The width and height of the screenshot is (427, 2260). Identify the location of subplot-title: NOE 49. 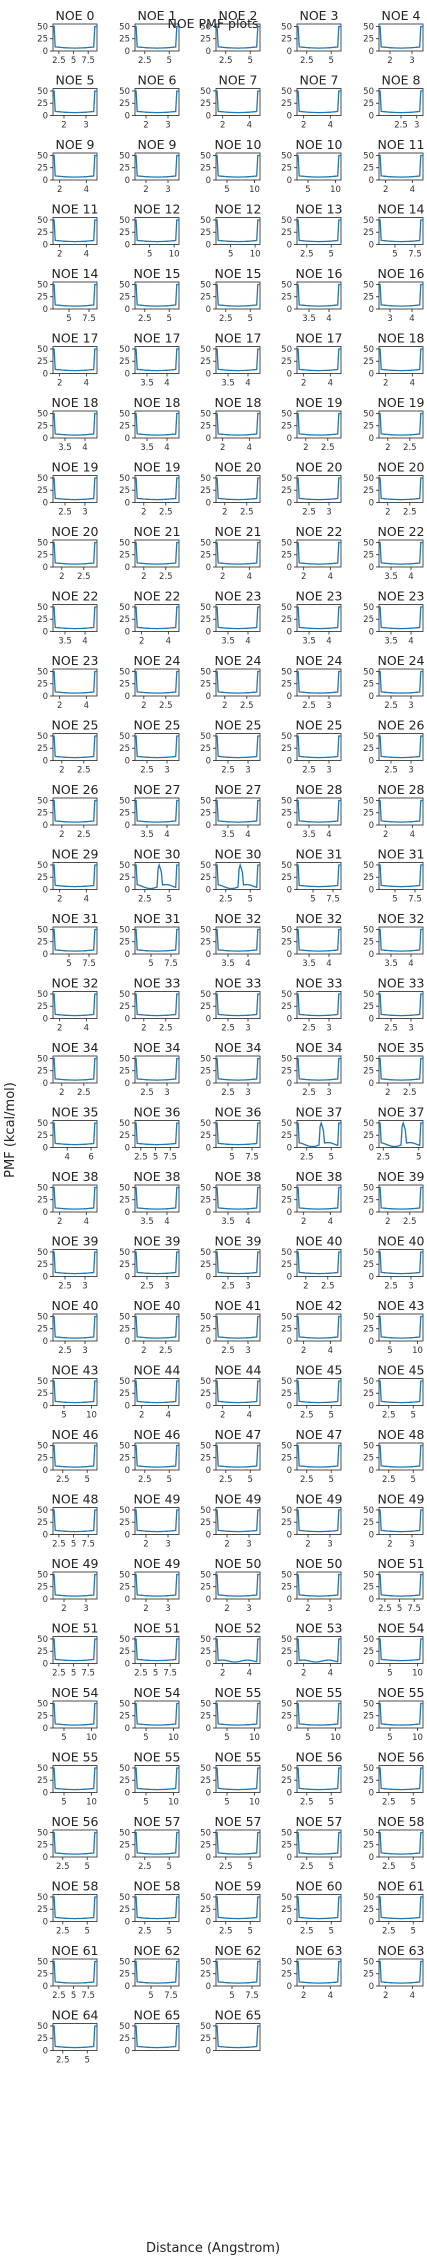
(157, 1563).